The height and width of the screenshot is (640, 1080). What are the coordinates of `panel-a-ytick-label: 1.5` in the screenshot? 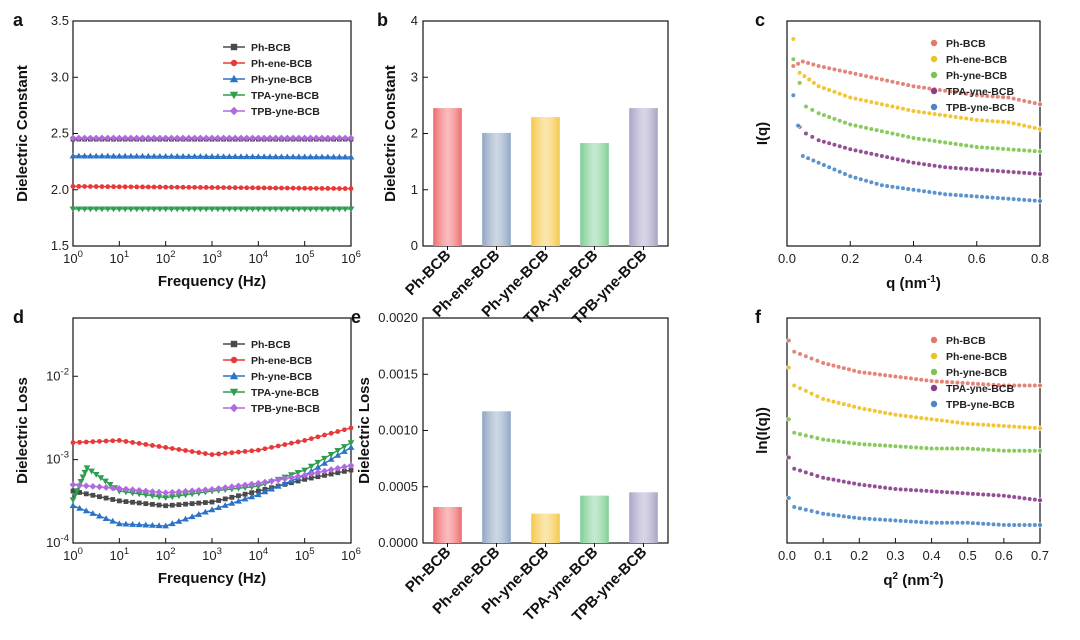 It's located at (60, 245).